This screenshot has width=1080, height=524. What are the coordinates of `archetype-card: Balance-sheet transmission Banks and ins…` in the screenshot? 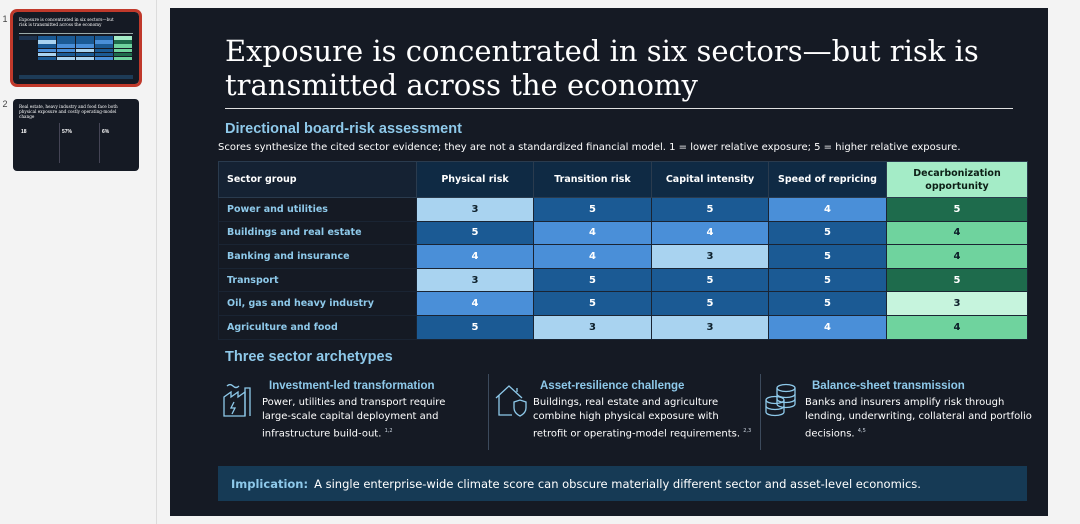 It's located at (899, 413).